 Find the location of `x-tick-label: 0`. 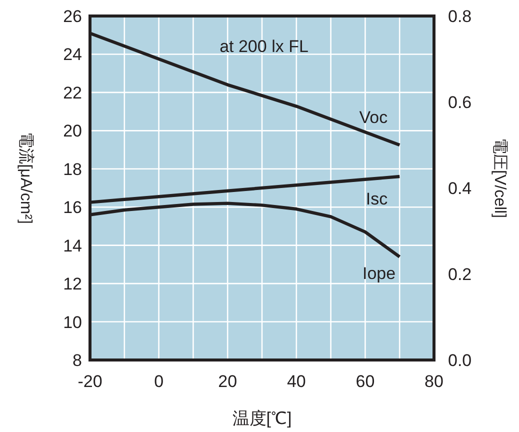

x-tick-label: 0 is located at coordinates (159, 381).